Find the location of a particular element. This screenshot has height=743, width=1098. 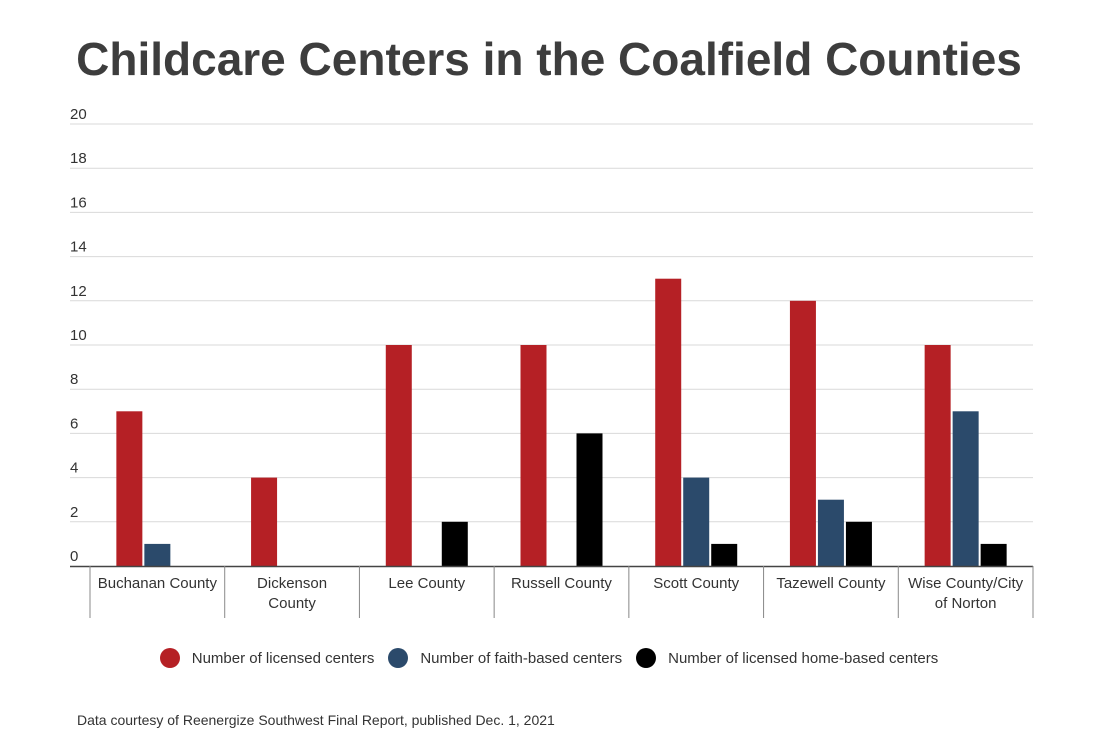

x-category-label: Lee County is located at coordinates (426, 583).